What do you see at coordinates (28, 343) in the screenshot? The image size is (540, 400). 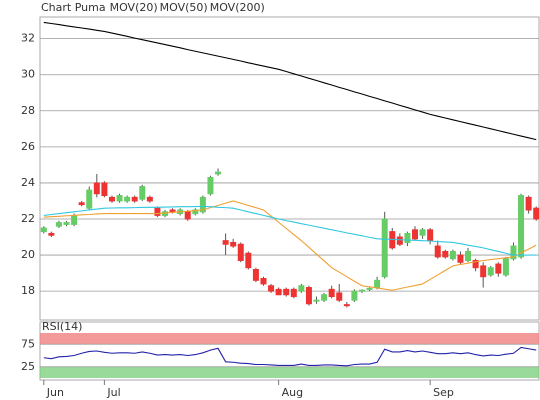 I see `y-tick-label: 75` at bounding box center [28, 343].